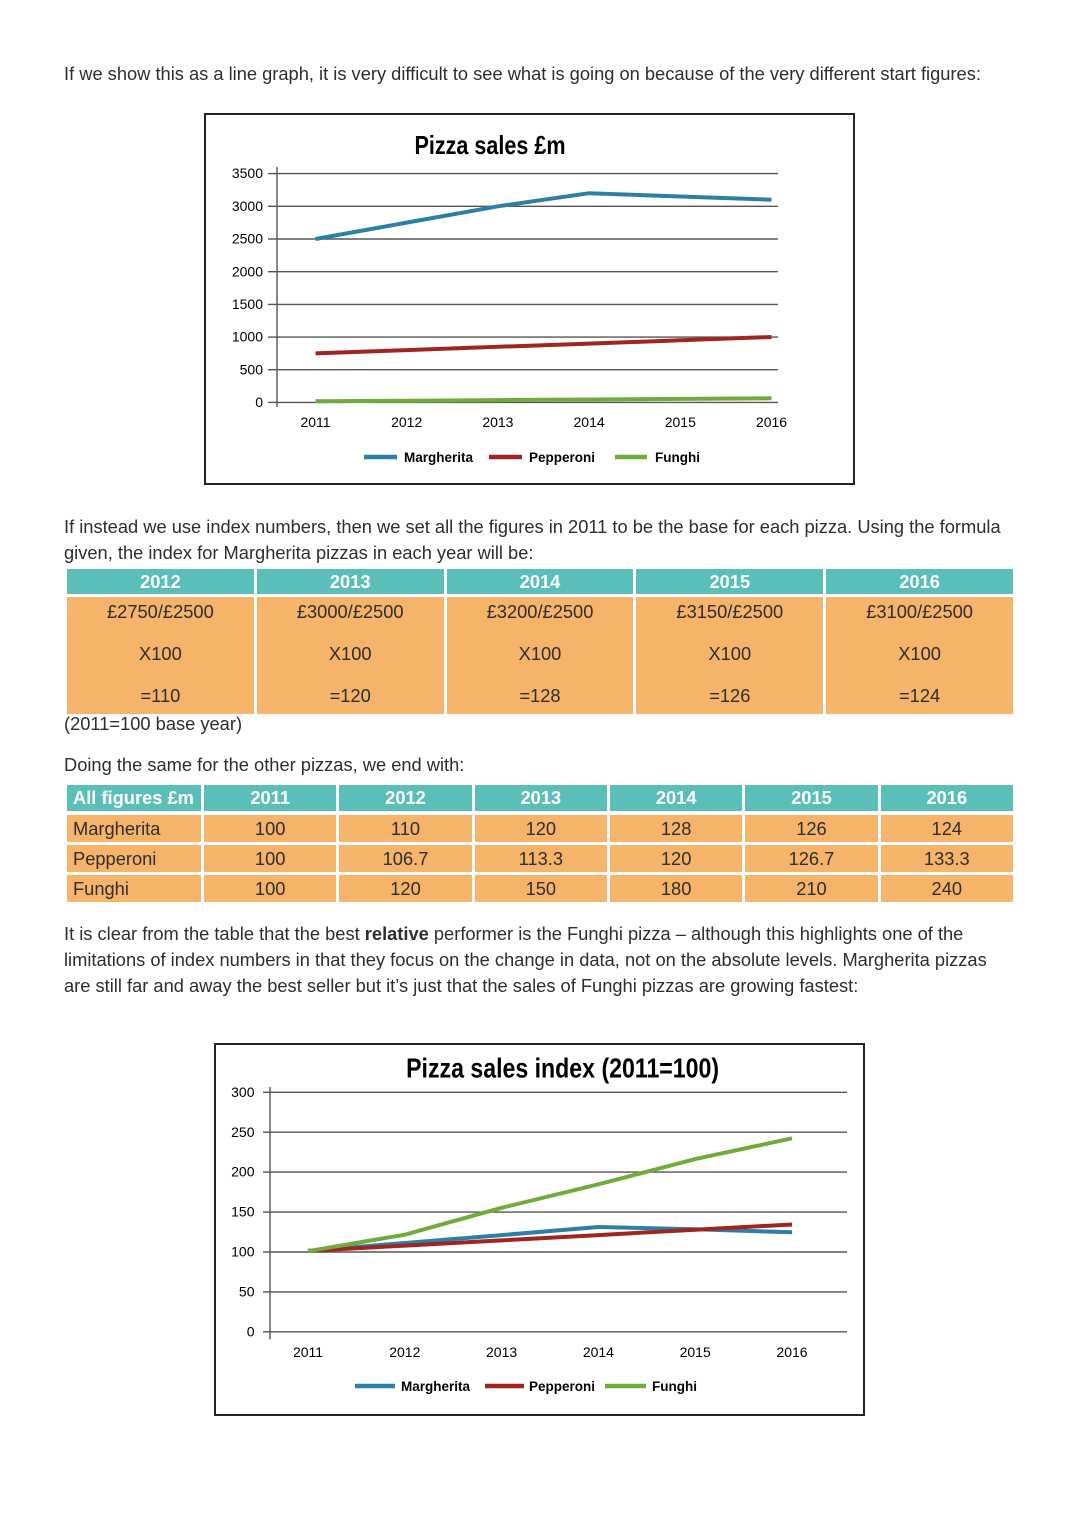 This screenshot has height=1527, width=1080. I want to click on svg-text: 1000, so click(247, 337).